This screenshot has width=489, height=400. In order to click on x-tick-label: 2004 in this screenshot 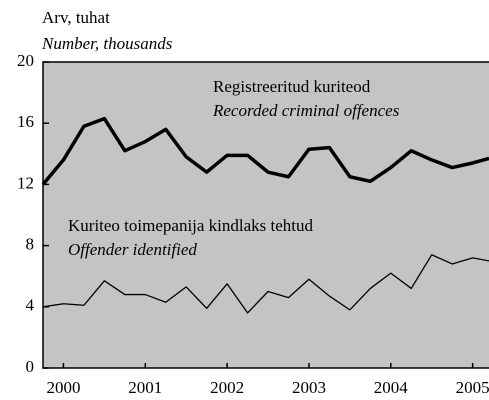, I will do `click(391, 387)`.